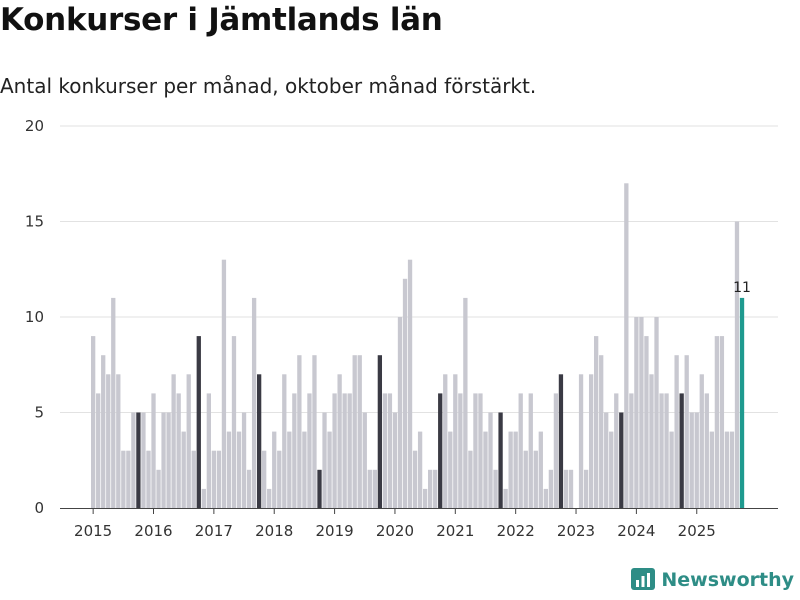 This screenshot has height=600, width=800. Describe the element at coordinates (712, 580) in the screenshot. I see `newsworthy-logo: Newsworthy` at that location.